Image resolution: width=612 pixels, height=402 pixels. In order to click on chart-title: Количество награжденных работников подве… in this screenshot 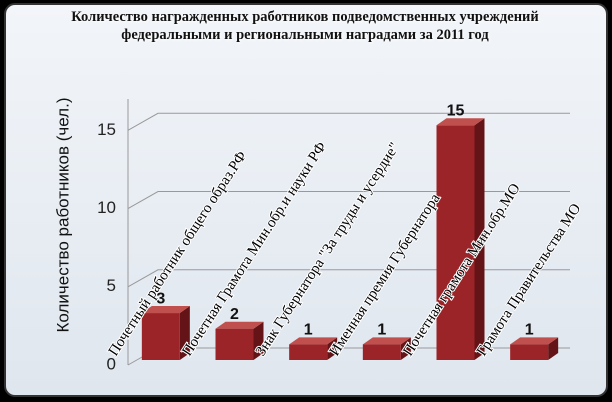, I will do `click(305, 26)`.